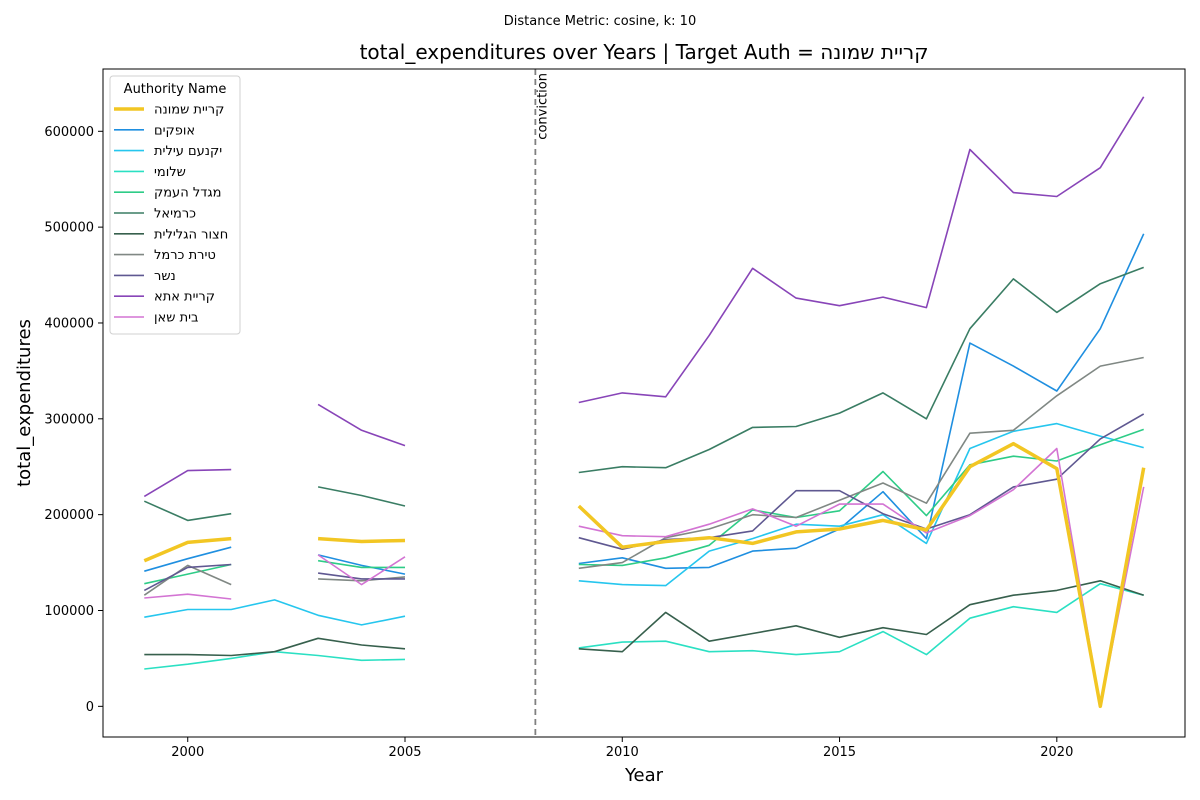 This screenshot has height=800, width=1200. I want to click on legend-label-9: נשר, so click(165, 276).